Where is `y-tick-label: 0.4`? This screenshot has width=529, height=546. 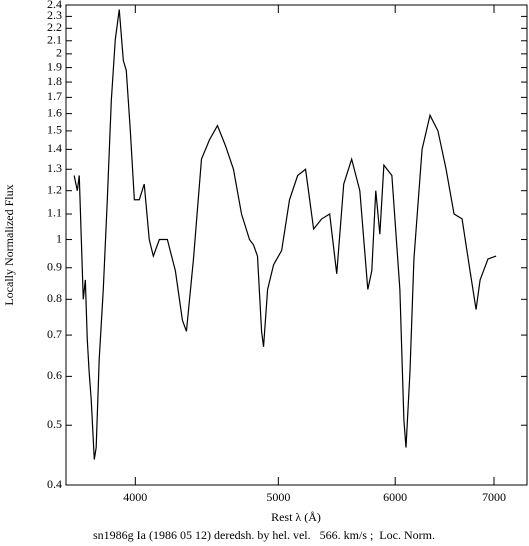
y-tick-label: 0.4 is located at coordinates (54, 484).